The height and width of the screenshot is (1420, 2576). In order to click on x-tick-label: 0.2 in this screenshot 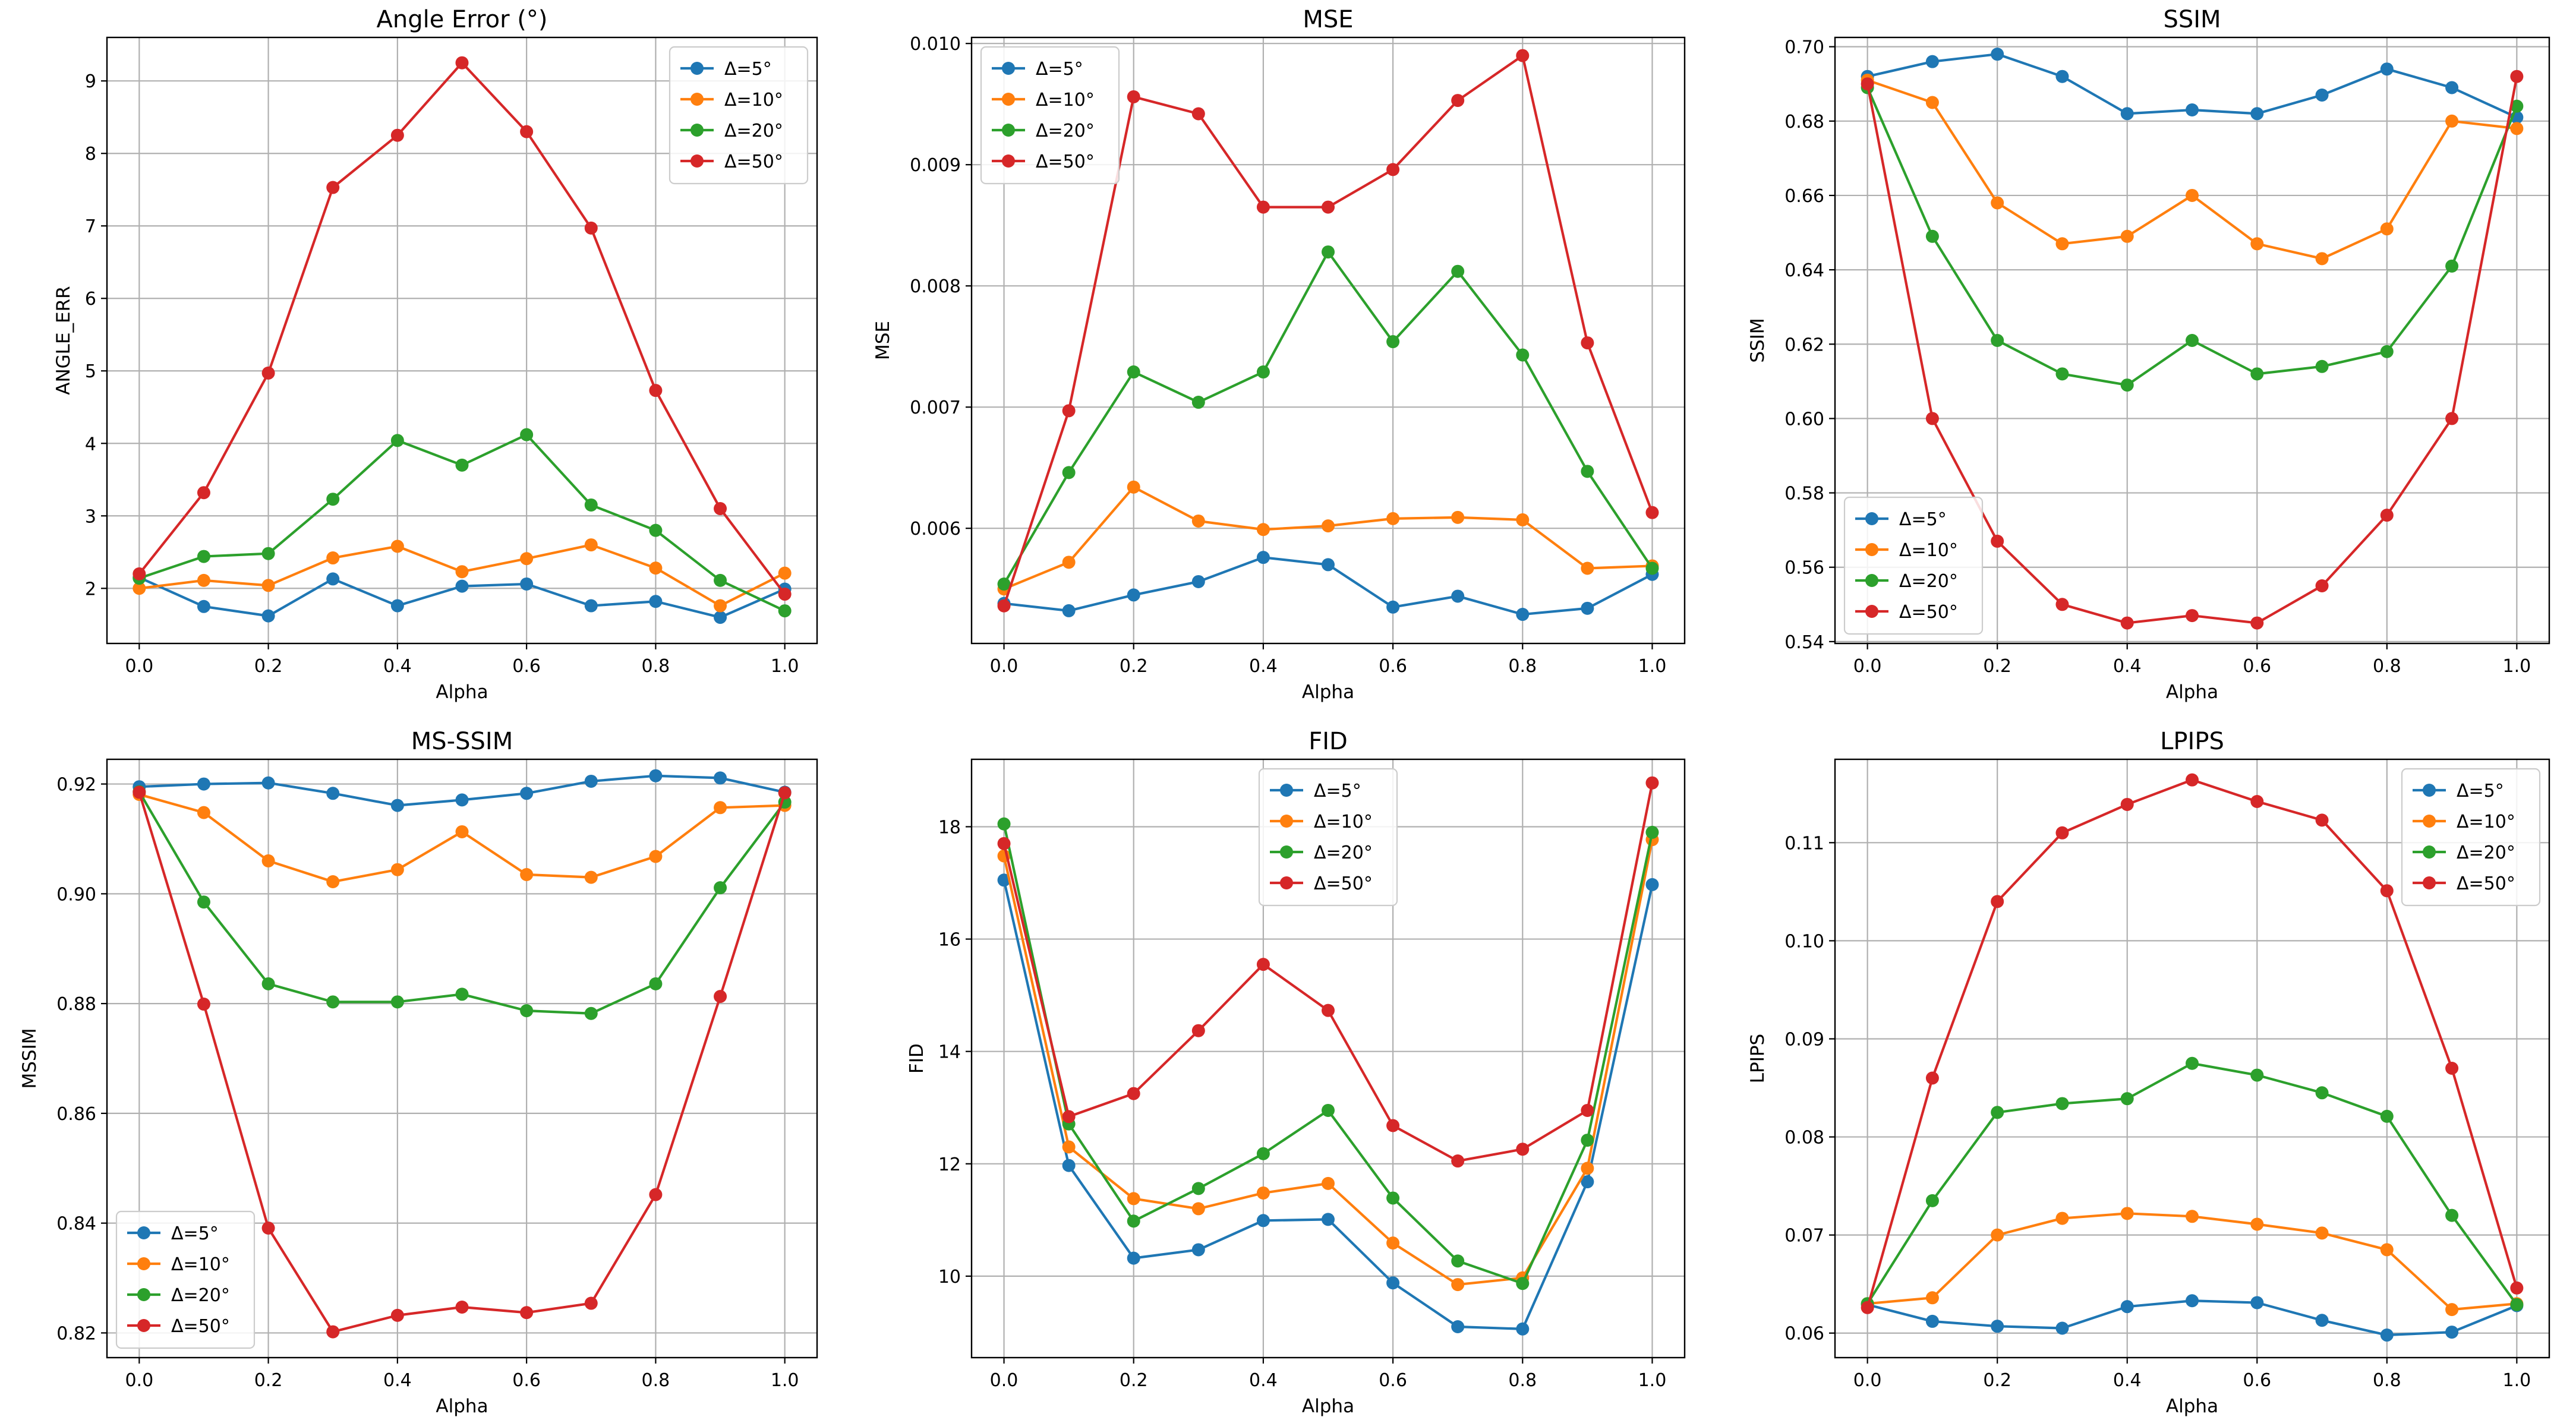, I will do `click(269, 666)`.